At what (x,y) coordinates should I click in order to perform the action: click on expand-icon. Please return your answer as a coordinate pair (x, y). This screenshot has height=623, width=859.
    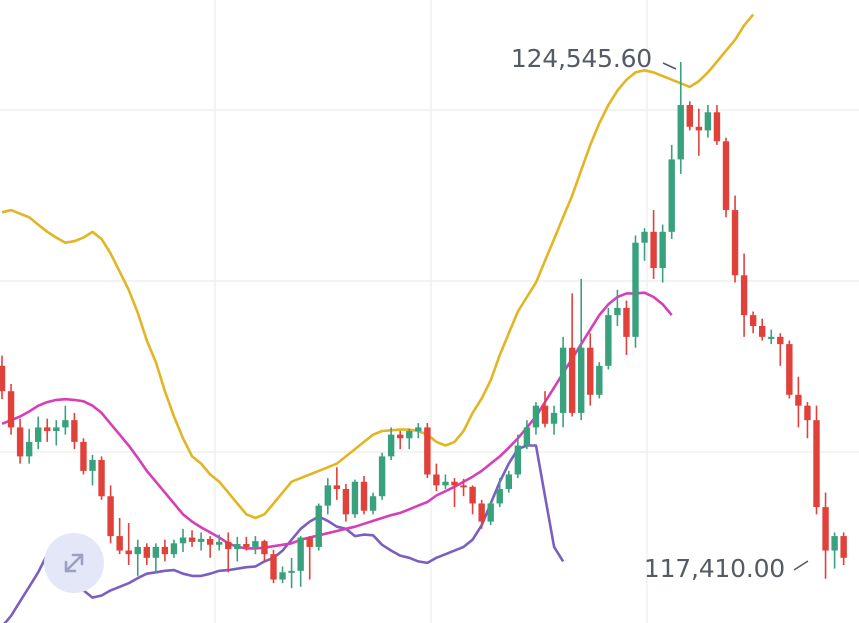
    Looking at the image, I should click on (74, 563).